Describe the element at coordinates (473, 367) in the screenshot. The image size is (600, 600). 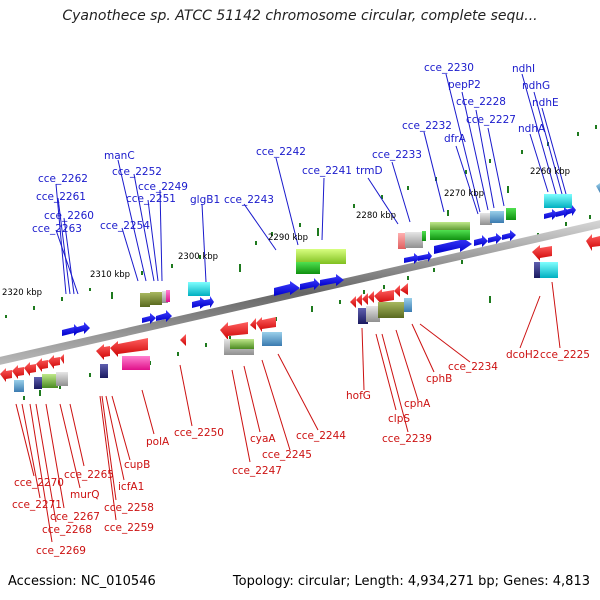
I see `gene-label: cce_2234` at that location.